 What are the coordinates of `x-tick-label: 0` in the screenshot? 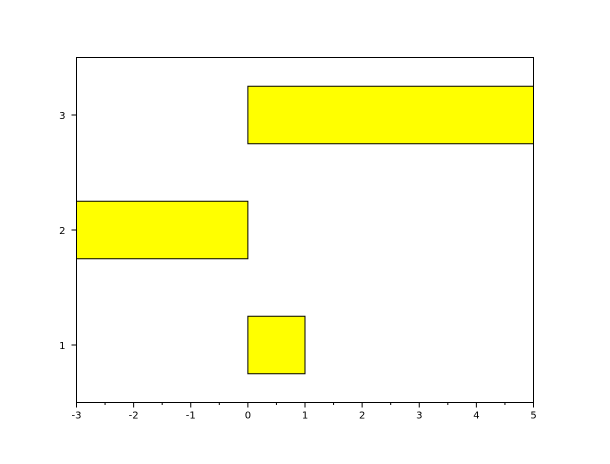 It's located at (248, 416).